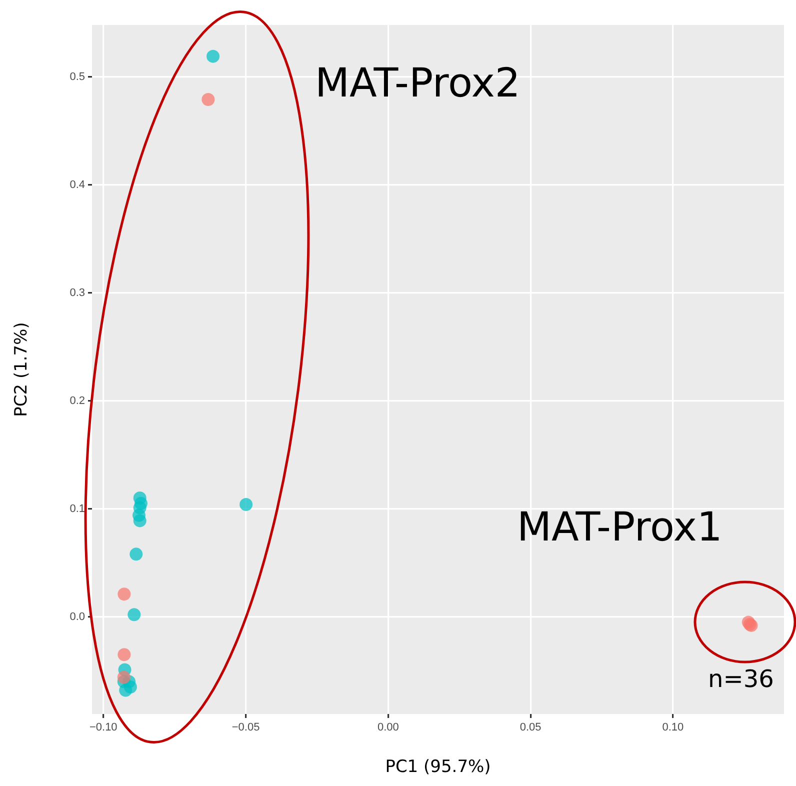 Image resolution: width=796 pixels, height=786 pixels. Describe the element at coordinates (77, 508) in the screenshot. I see `y-tick-label: 0.1` at that location.